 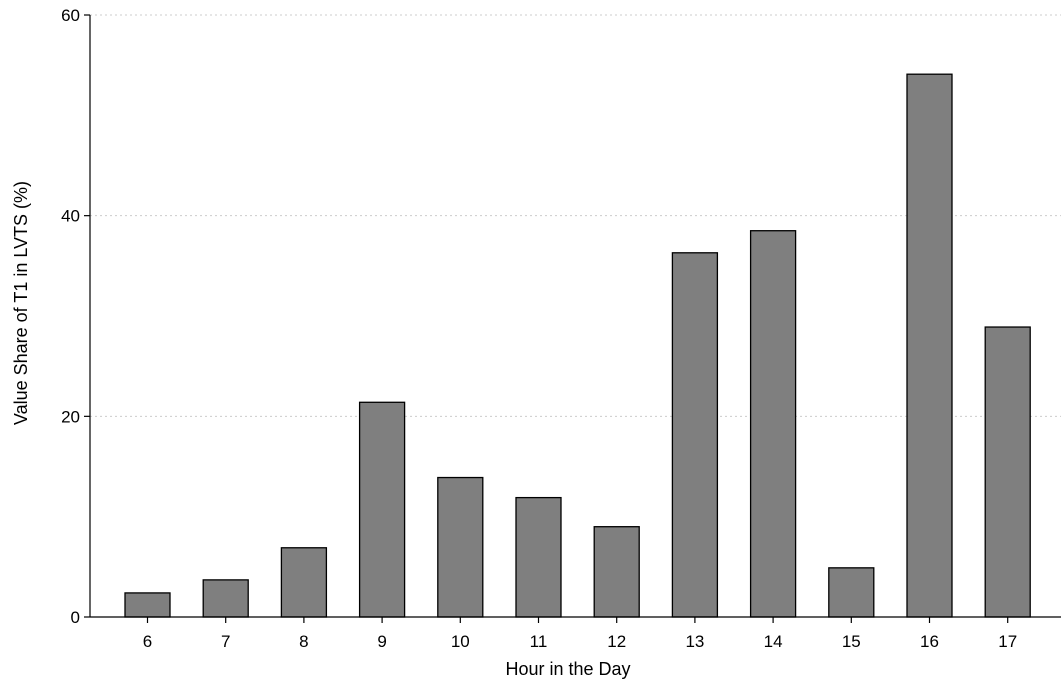 I want to click on x-tick-label: 11, so click(x=539, y=641).